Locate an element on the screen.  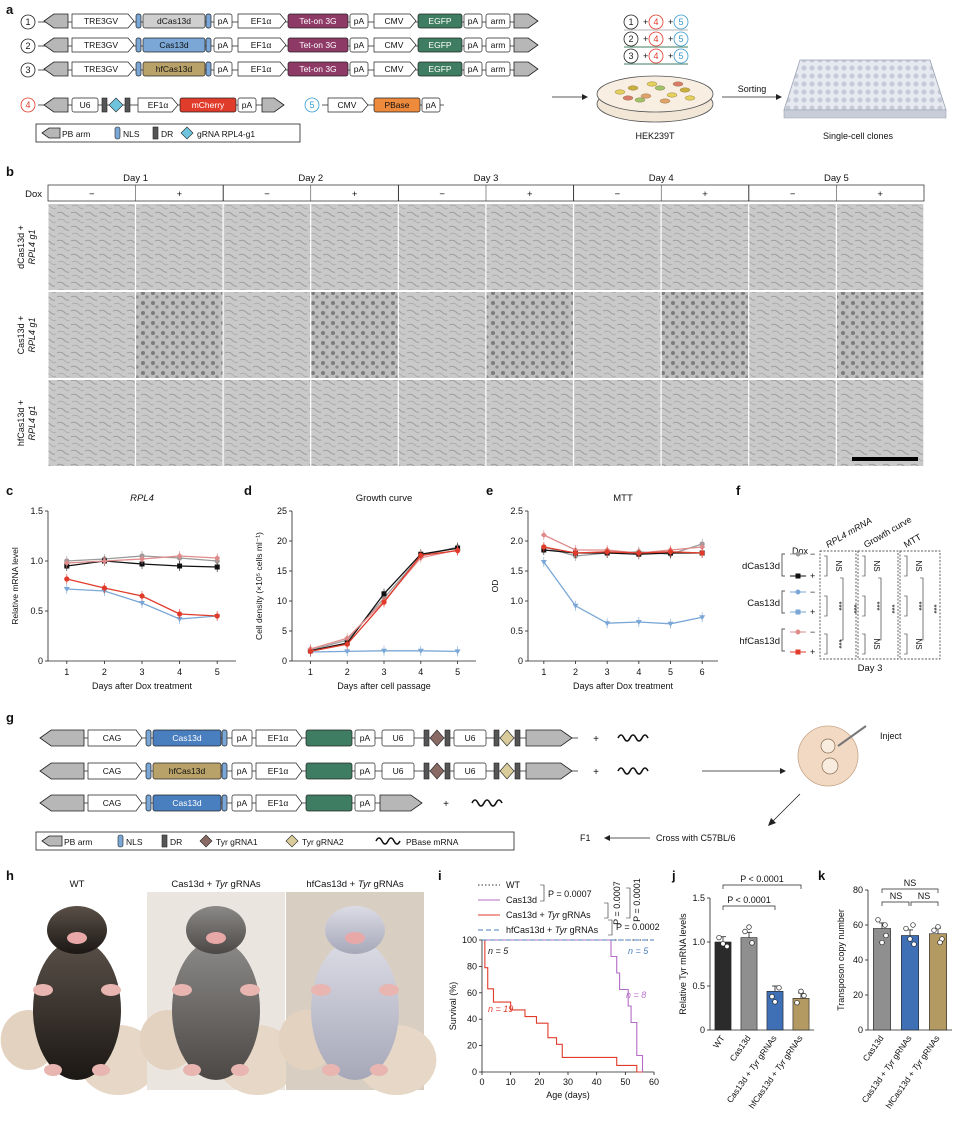
clones-label: Single-cell clones is located at coordinates (858, 136).